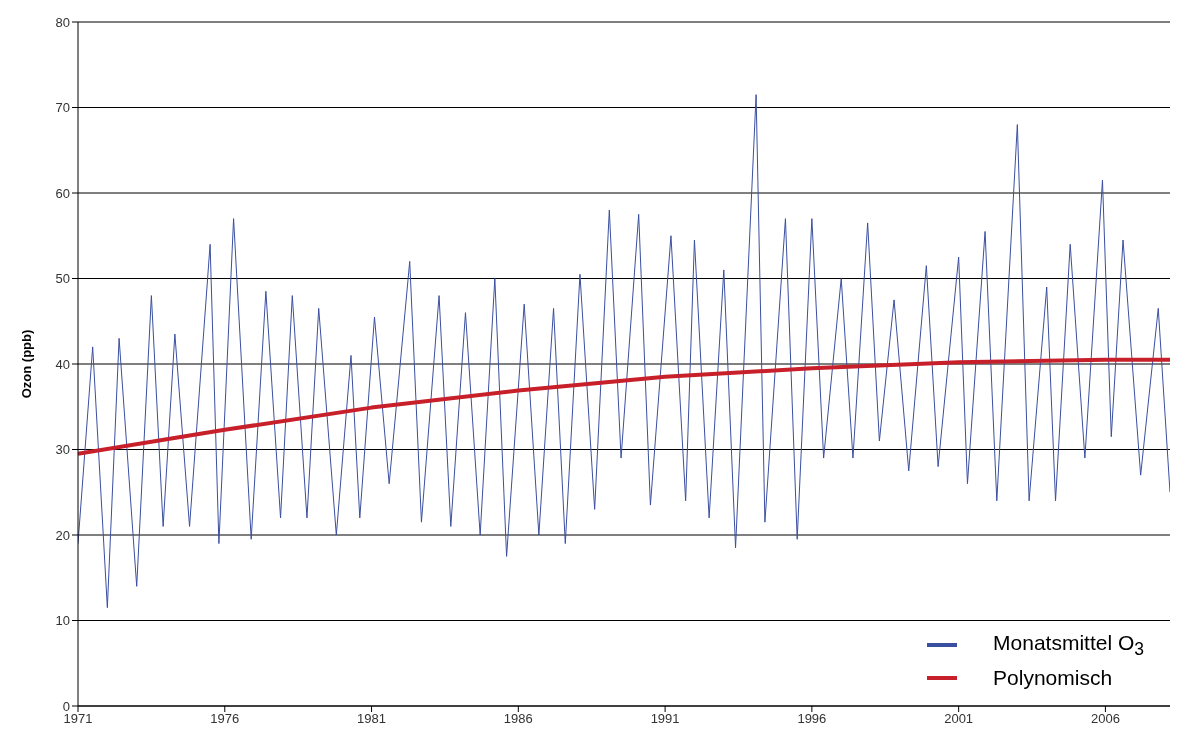 Image resolution: width=1182 pixels, height=746 pixels. Describe the element at coordinates (78, 719) in the screenshot. I see `x-tick-label: 1971` at that location.